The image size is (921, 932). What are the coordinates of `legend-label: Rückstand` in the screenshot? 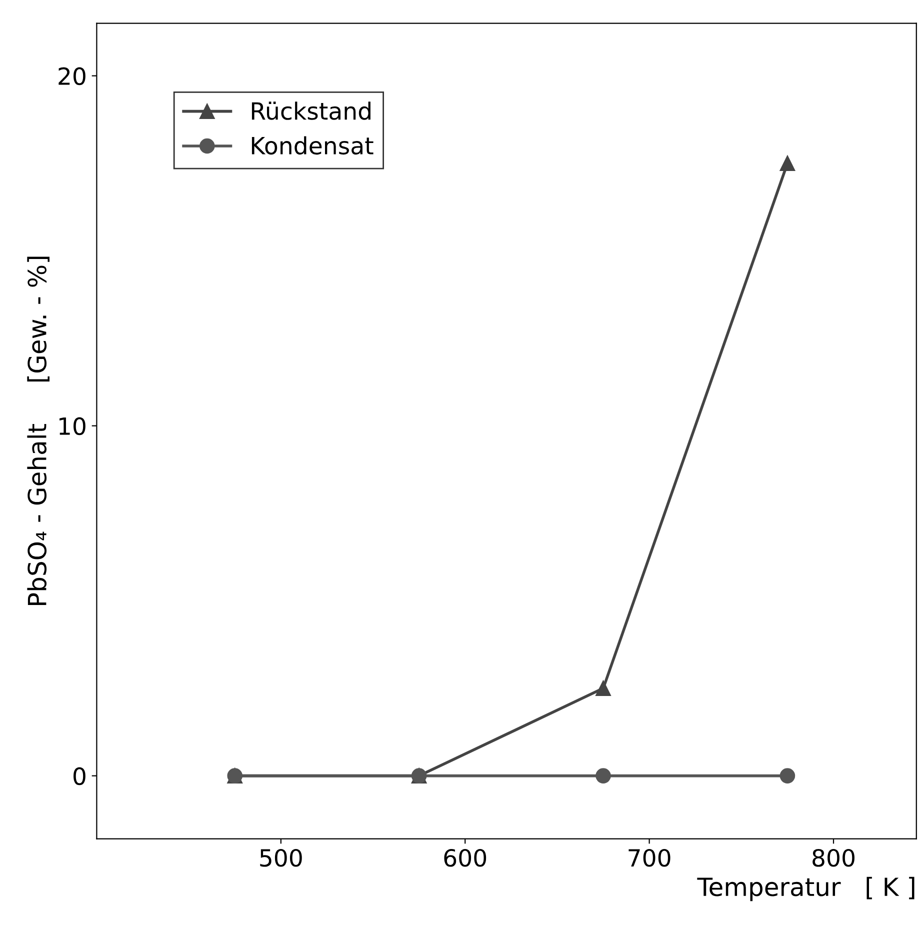 It's located at (311, 111).